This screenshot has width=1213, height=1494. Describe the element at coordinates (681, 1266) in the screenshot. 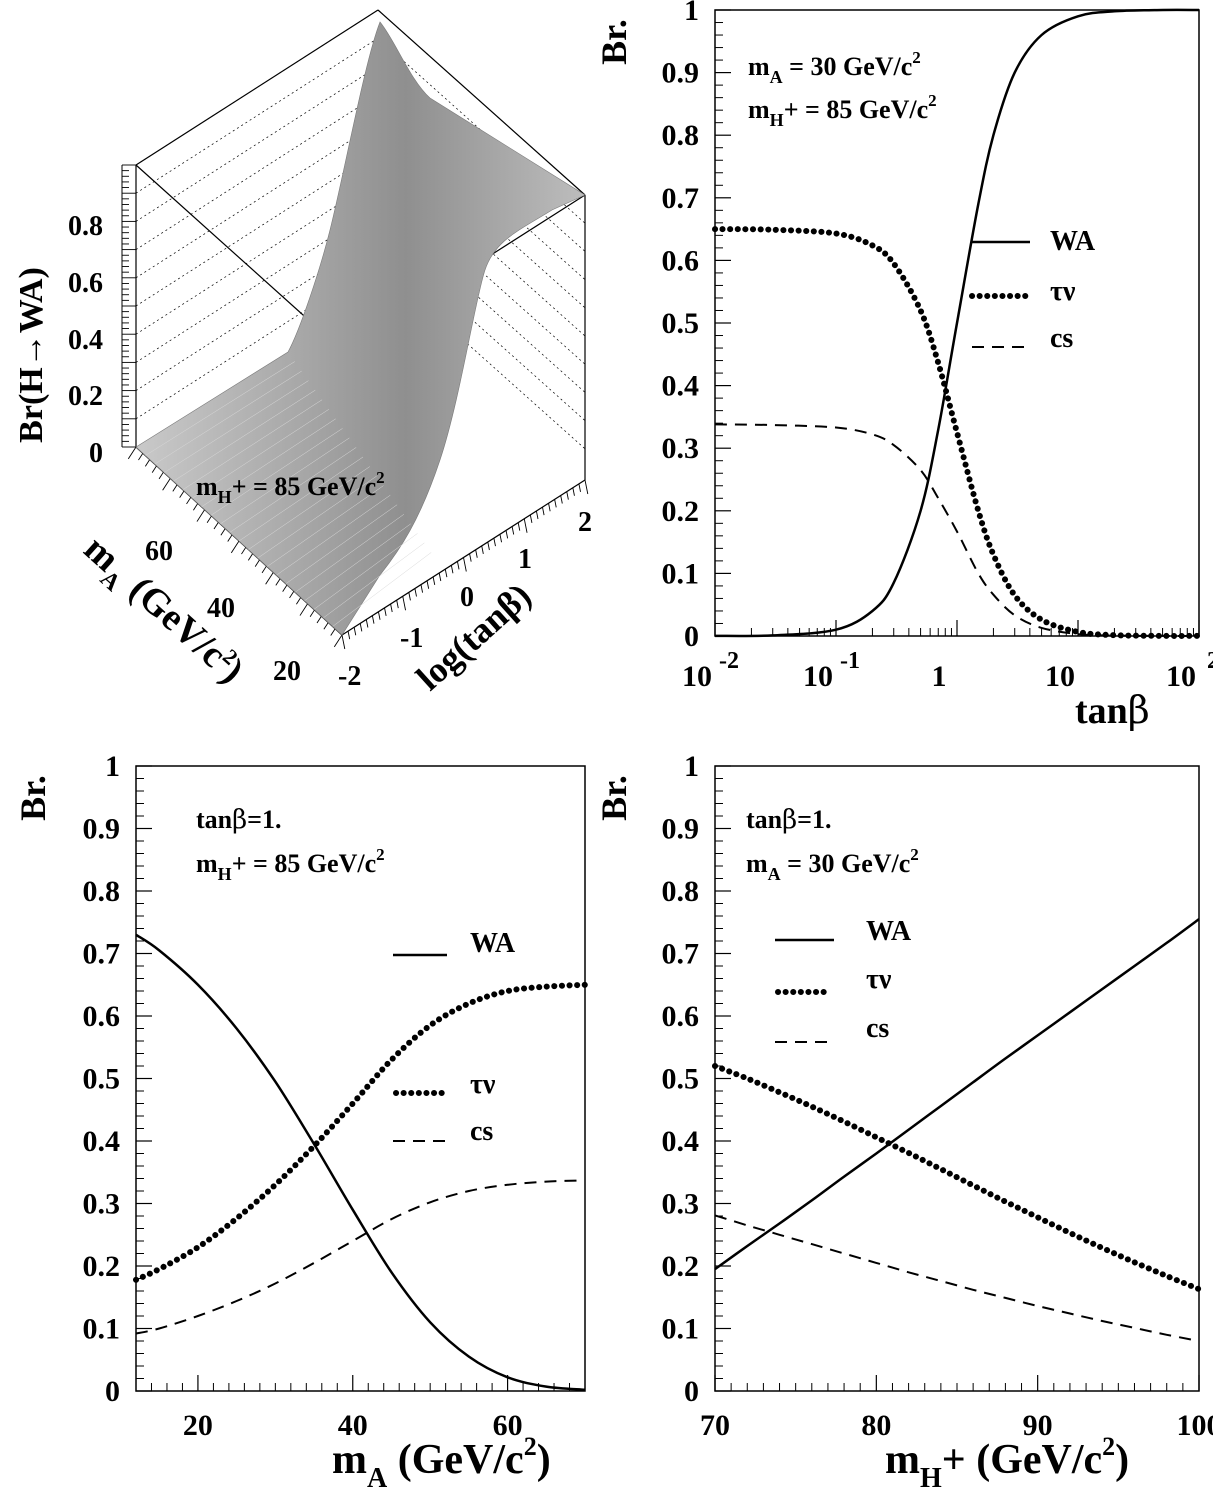

I see `mh-y-tick-label: 0.2` at that location.